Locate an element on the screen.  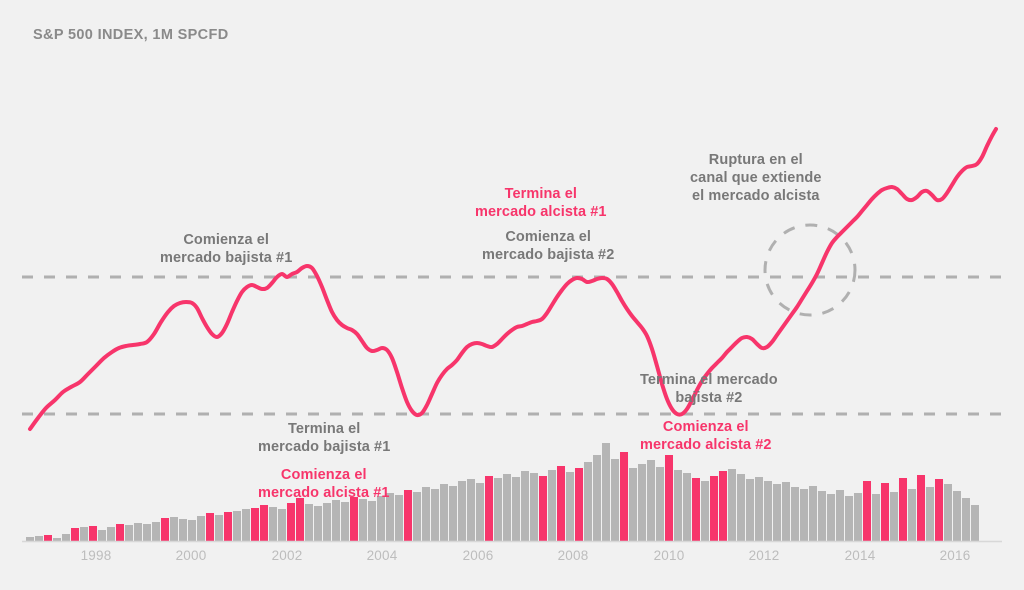
x-axis-tick-label: 2014 is located at coordinates (860, 555).